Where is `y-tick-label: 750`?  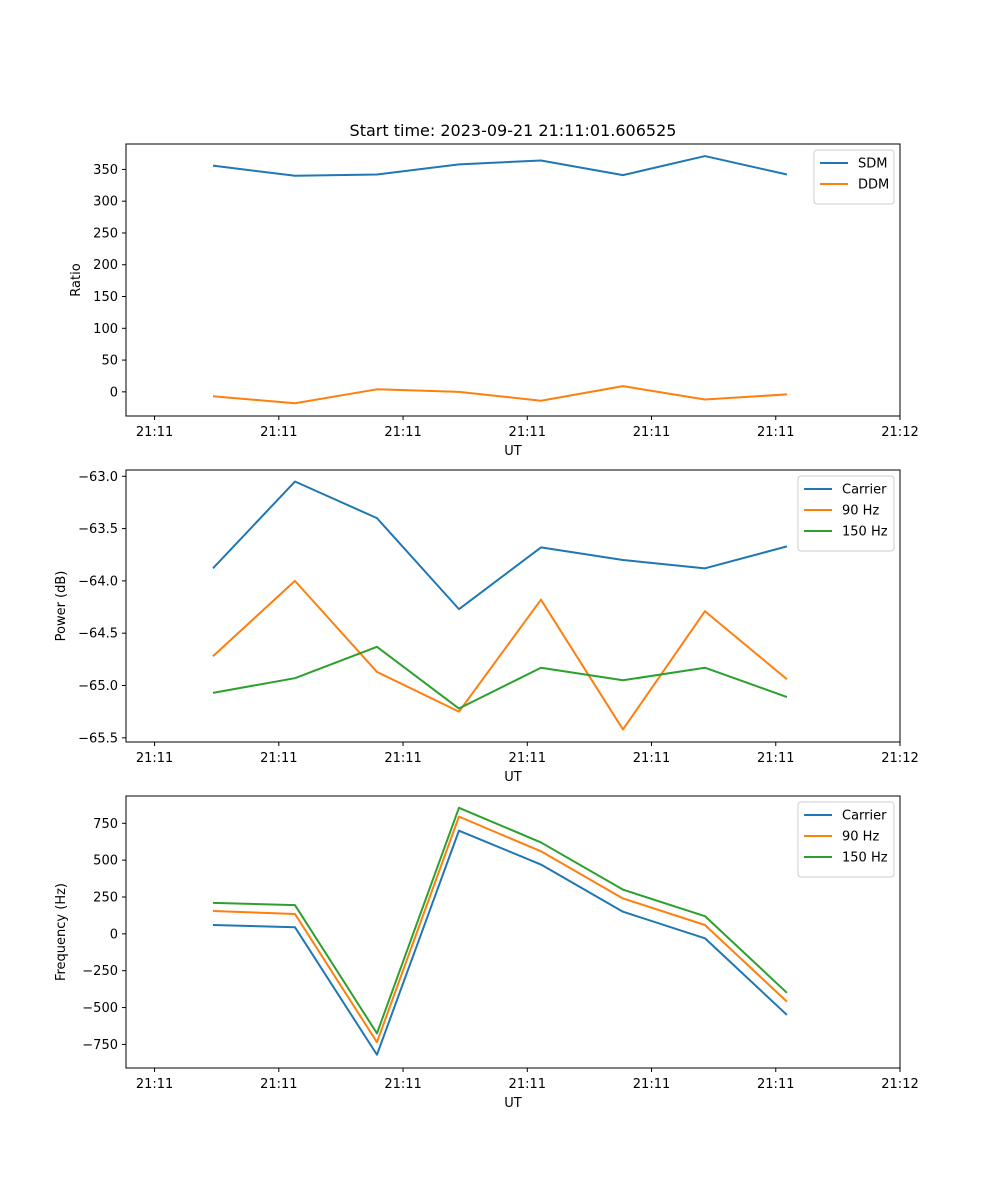
y-tick-label: 750 is located at coordinates (105, 824).